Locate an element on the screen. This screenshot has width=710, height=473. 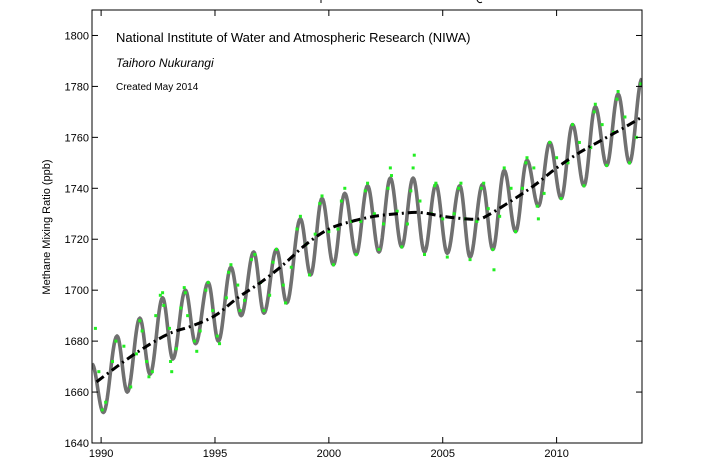
x-tick-label: 1990 is located at coordinates (101, 454).